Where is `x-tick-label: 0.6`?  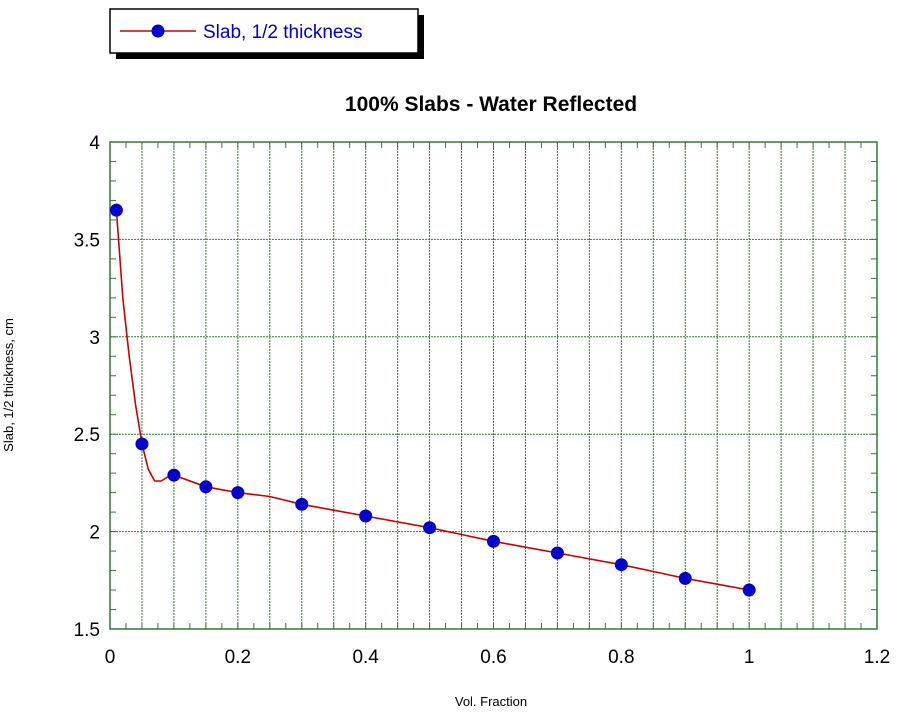 x-tick-label: 0.6 is located at coordinates (493, 657).